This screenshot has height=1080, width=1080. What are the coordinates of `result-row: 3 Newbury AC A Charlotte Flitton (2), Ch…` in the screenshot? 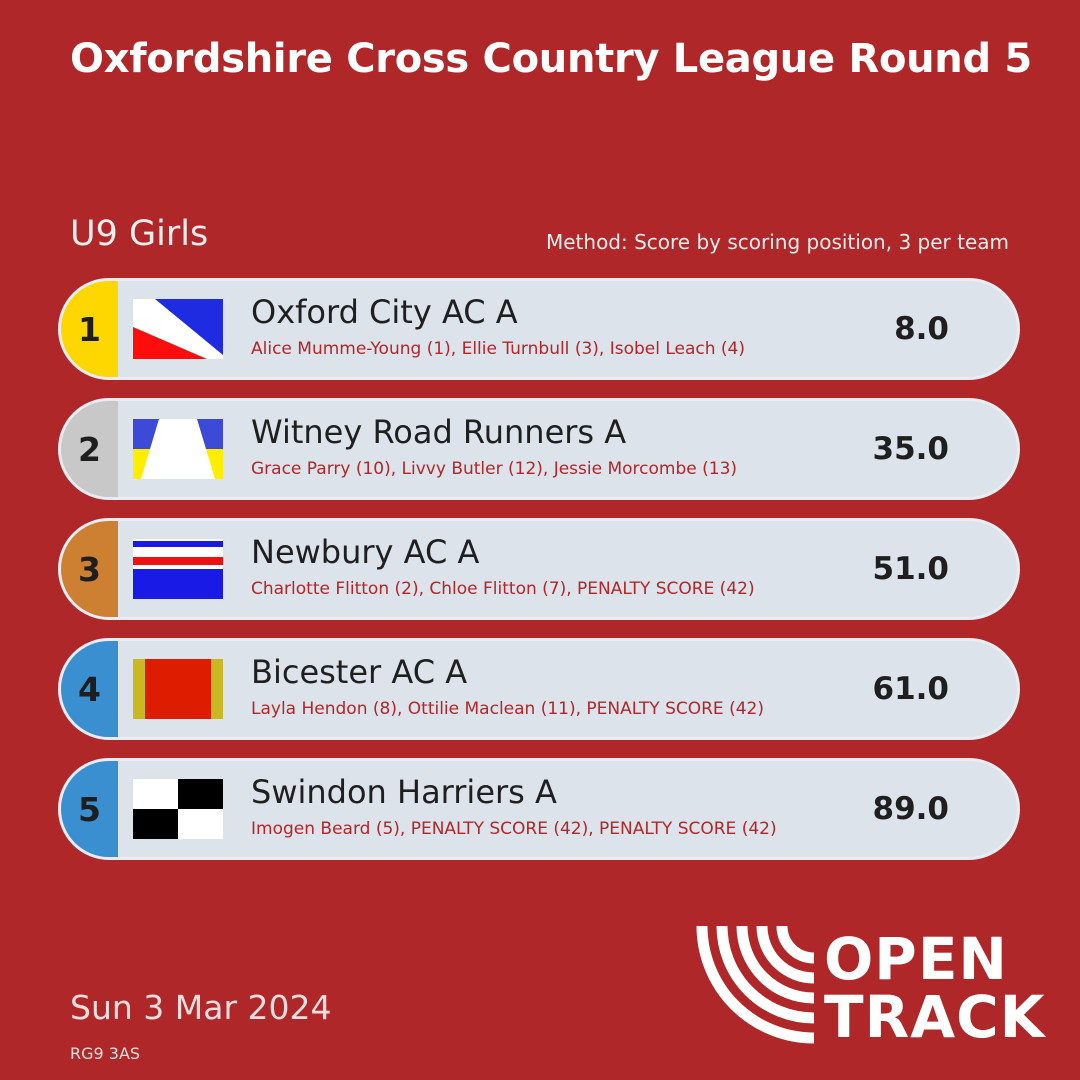 It's located at (539, 569).